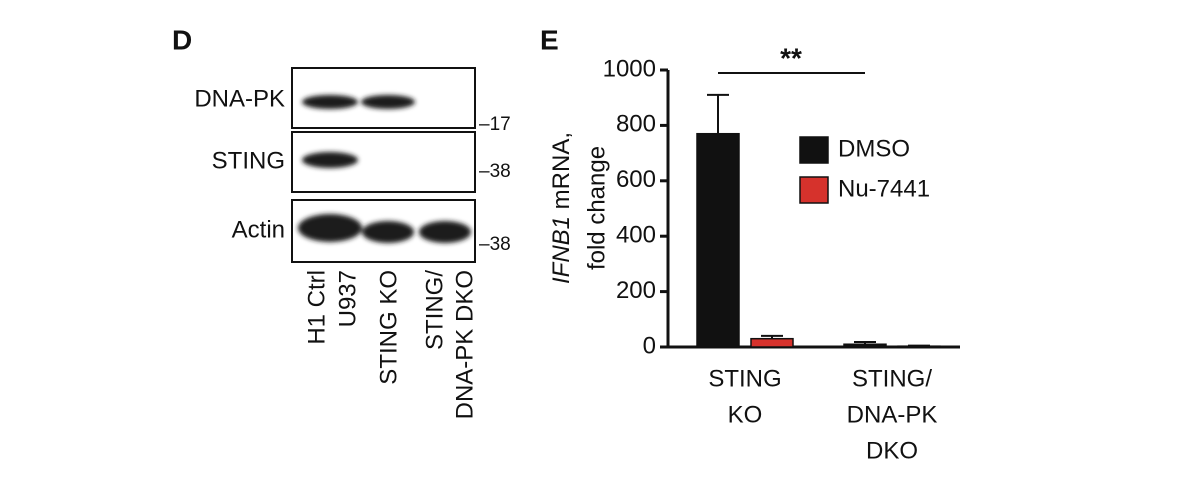  What do you see at coordinates (434, 310) in the screenshot?
I see `lane-label: STING/` at bounding box center [434, 310].